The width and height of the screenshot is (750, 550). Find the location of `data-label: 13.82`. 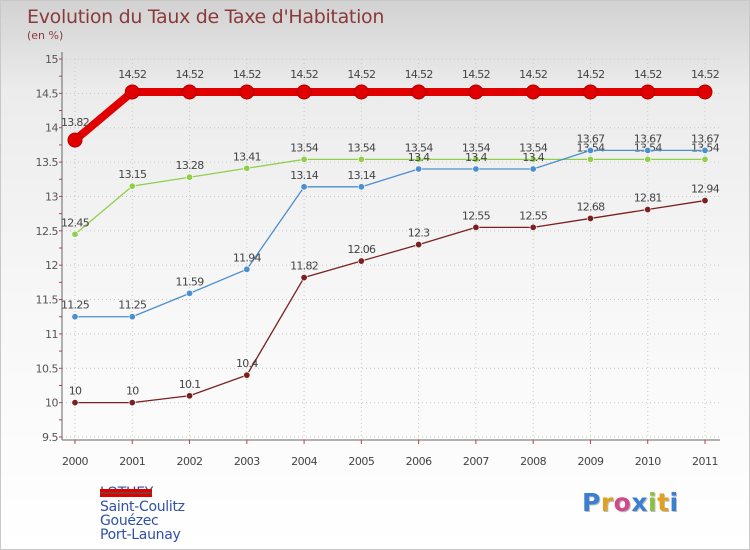

data-label: 13.82 is located at coordinates (75, 122).